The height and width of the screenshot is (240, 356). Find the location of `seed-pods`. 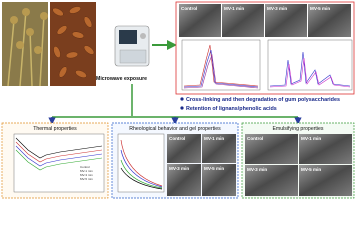

seed-pods is located at coordinates (29, 31).